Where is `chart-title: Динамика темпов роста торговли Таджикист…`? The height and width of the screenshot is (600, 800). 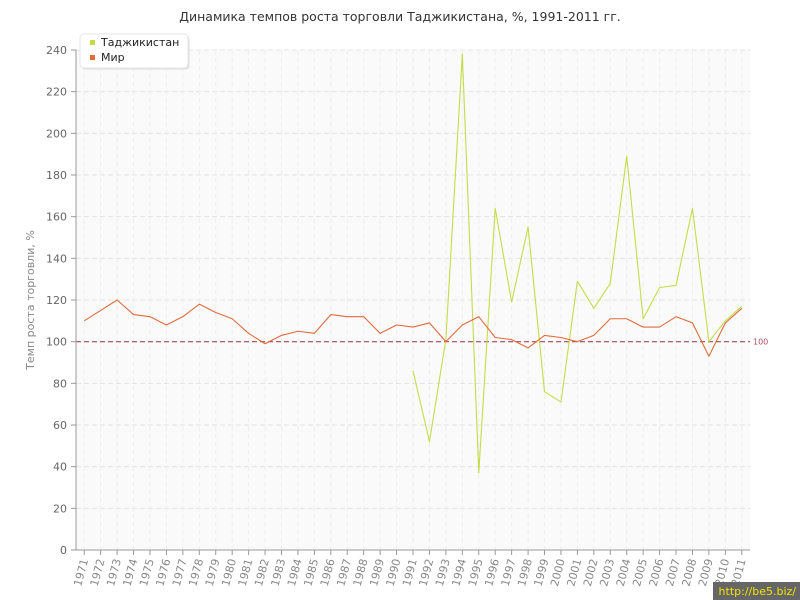
chart-title: Динамика темпов роста торговли Таджикист… is located at coordinates (400, 16).